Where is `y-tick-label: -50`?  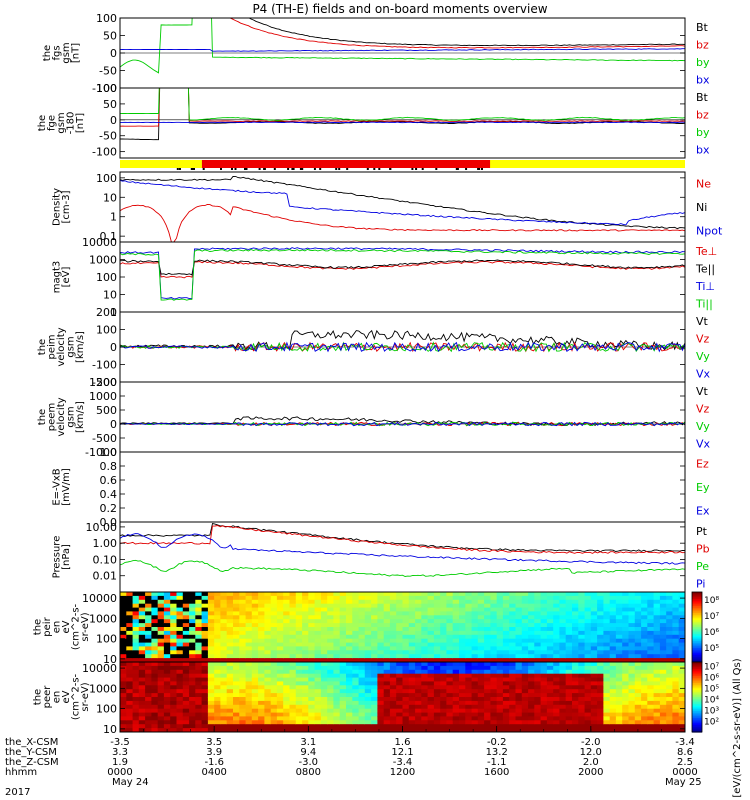
y-tick-label: -50 is located at coordinates (108, 71).